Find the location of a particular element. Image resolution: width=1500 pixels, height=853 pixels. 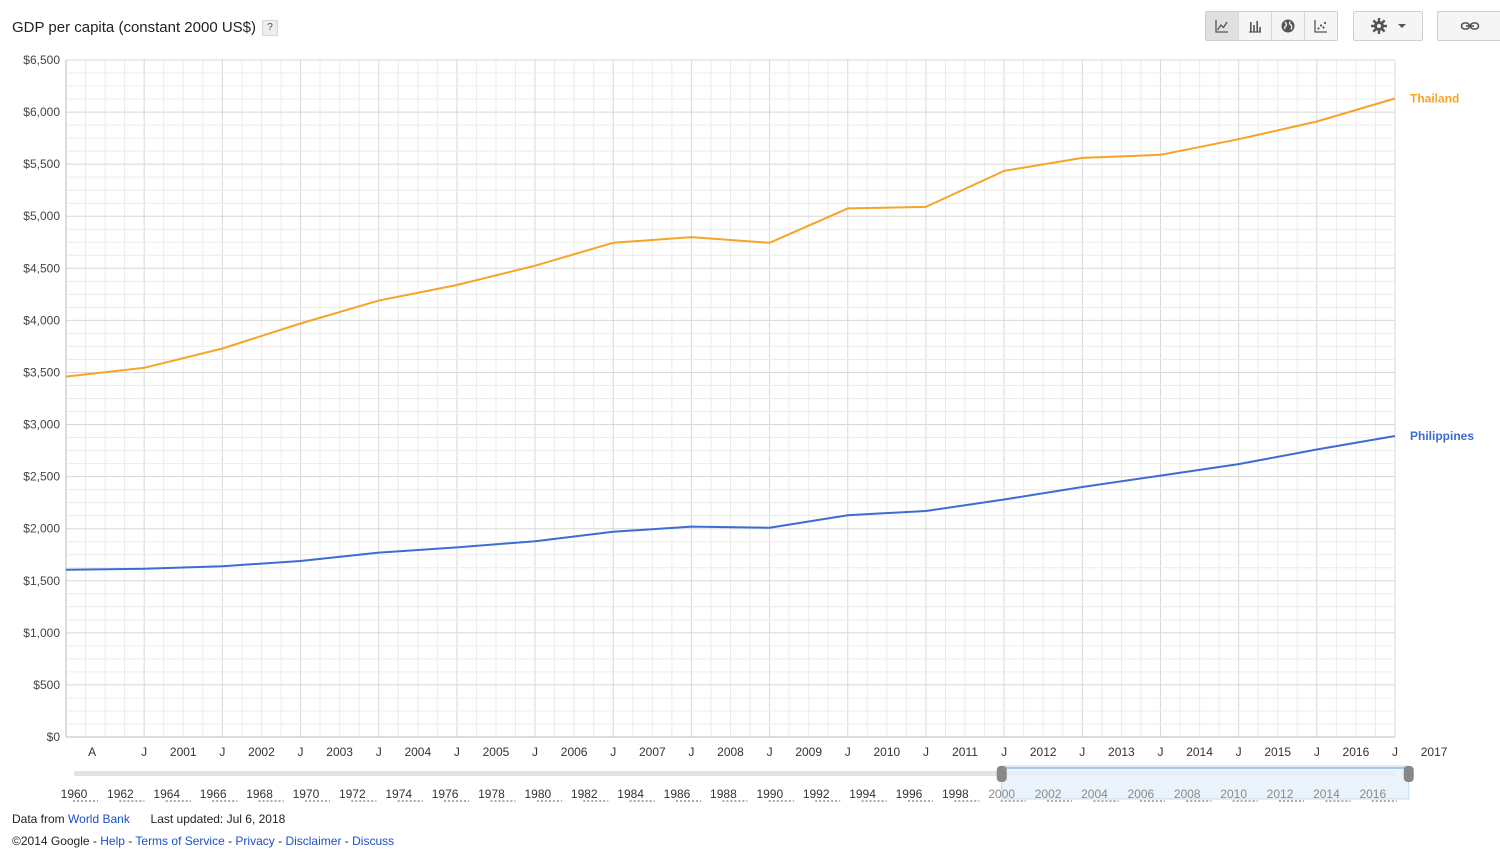

range-year-label: 1964 is located at coordinates (166, 794).